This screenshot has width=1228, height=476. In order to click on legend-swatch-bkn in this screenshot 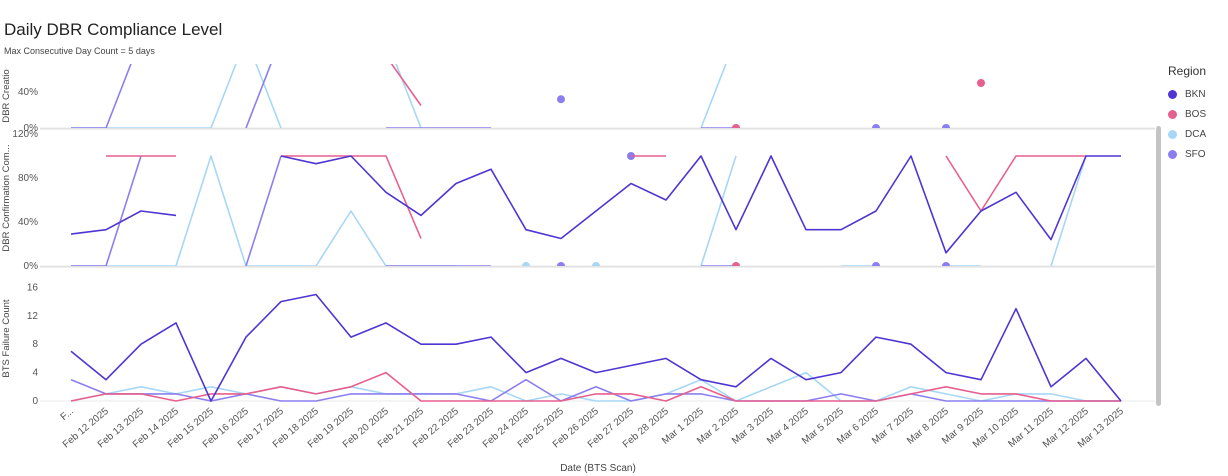, I will do `click(1172, 94)`.